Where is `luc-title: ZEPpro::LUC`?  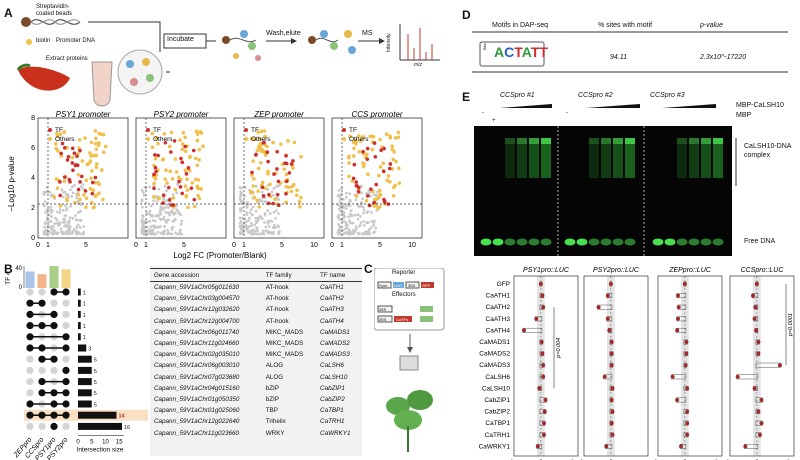 luc-title: ZEPpro::LUC is located at coordinates (690, 270).